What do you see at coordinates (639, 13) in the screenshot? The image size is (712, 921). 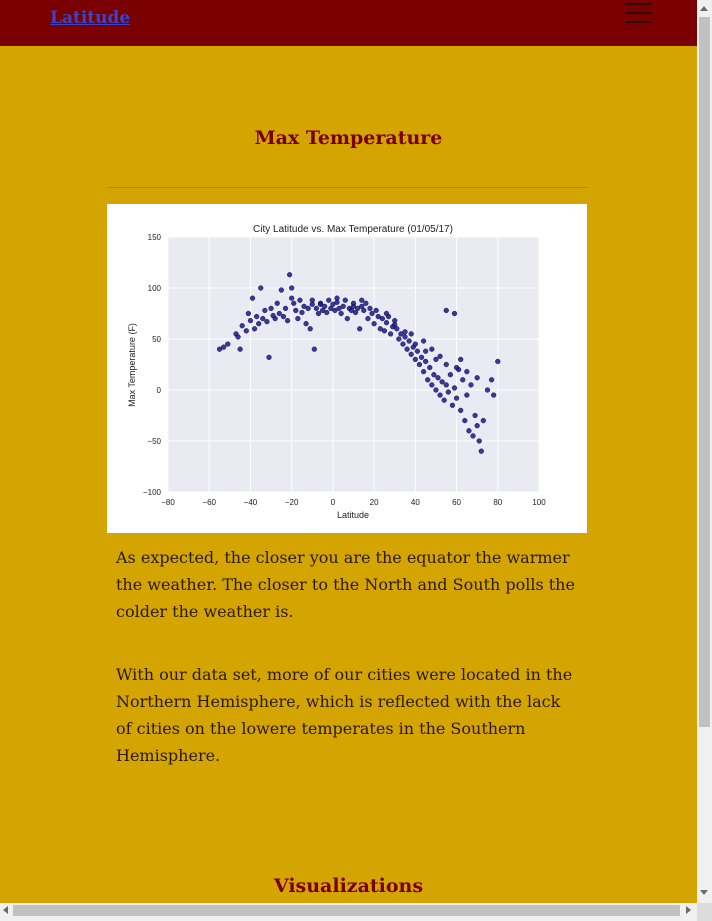 I see `hamburger-menu-icon` at bounding box center [639, 13].